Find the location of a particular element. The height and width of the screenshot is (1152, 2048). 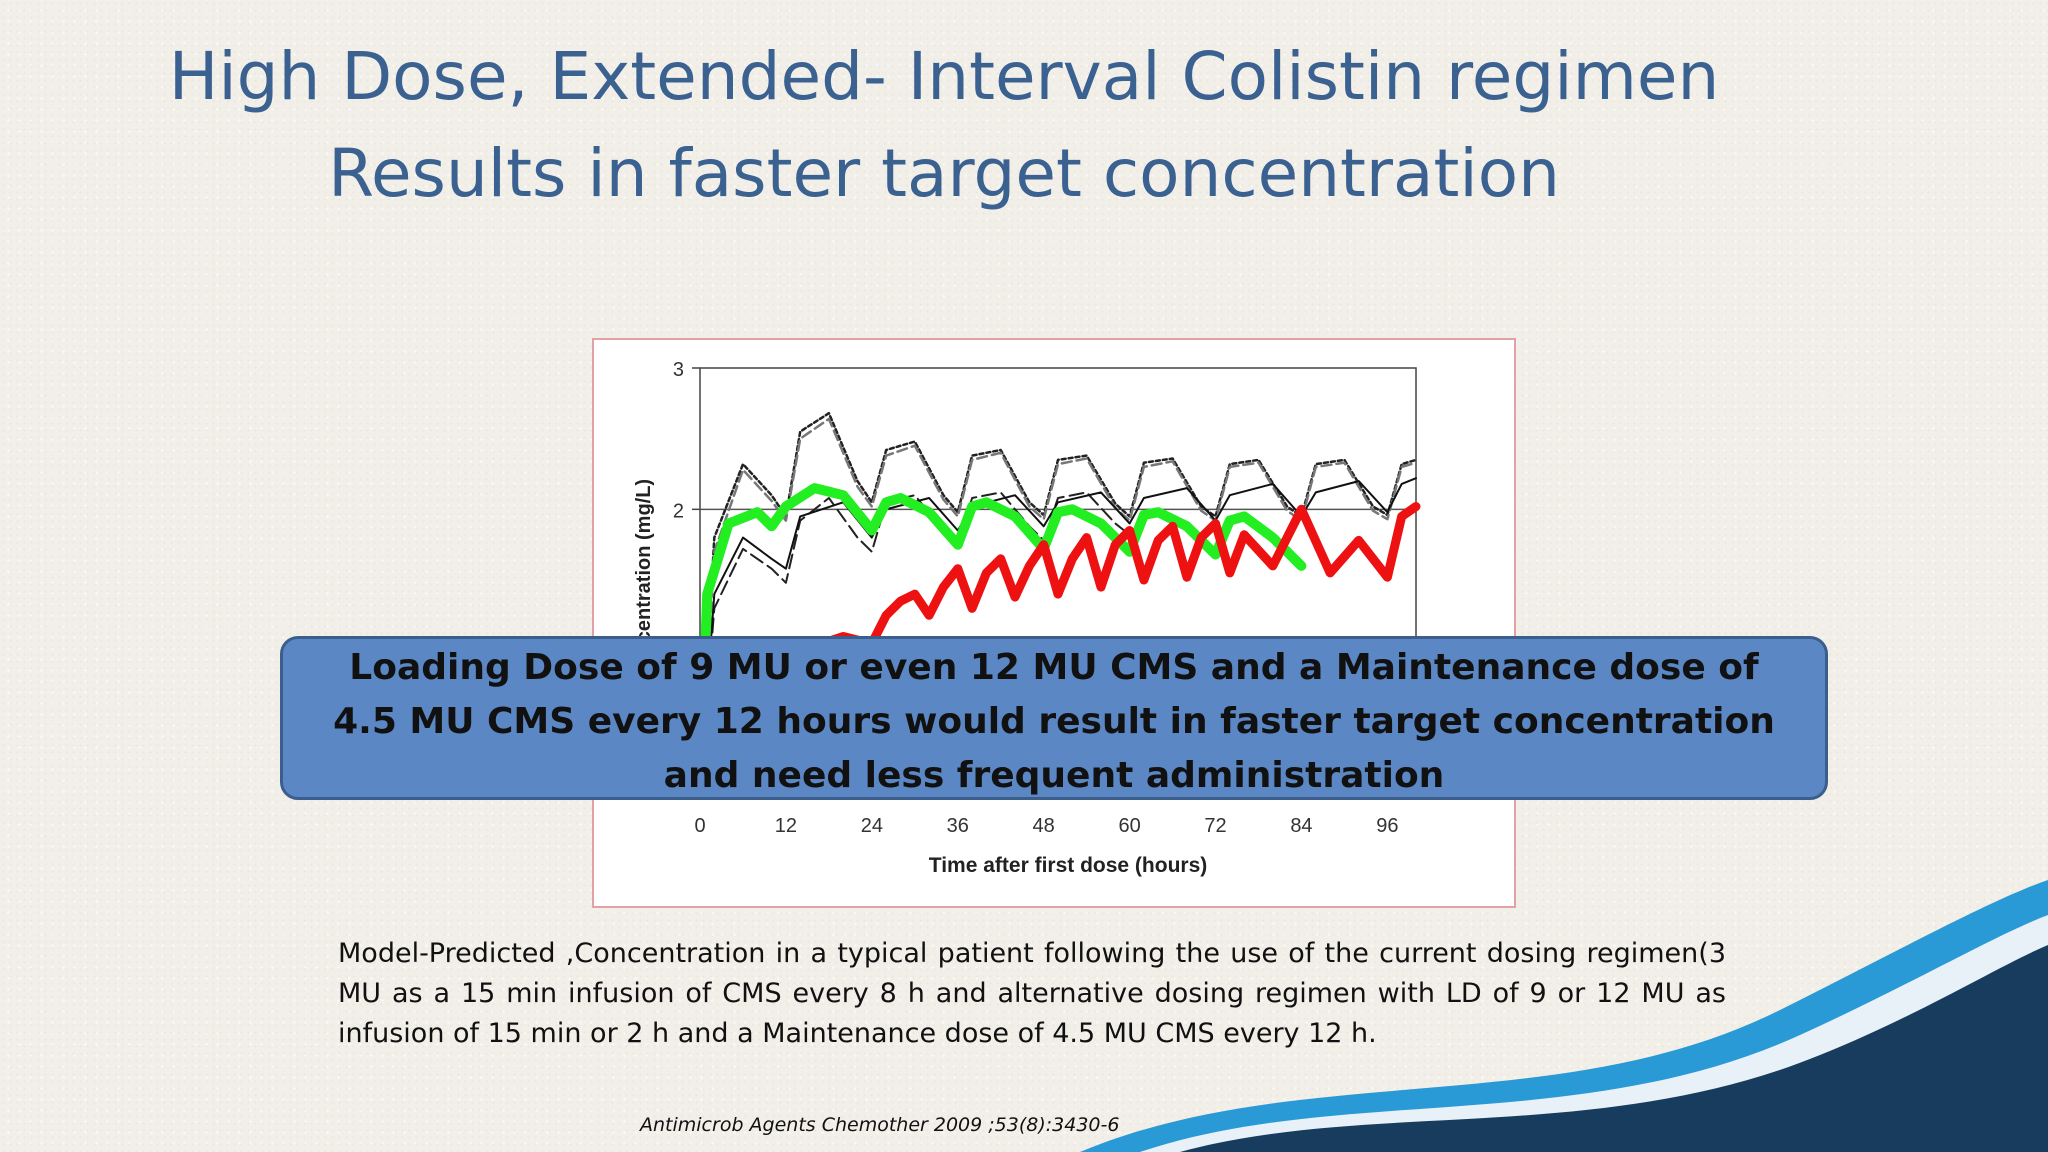

x-tick-label: 84 is located at coordinates (1301, 826).